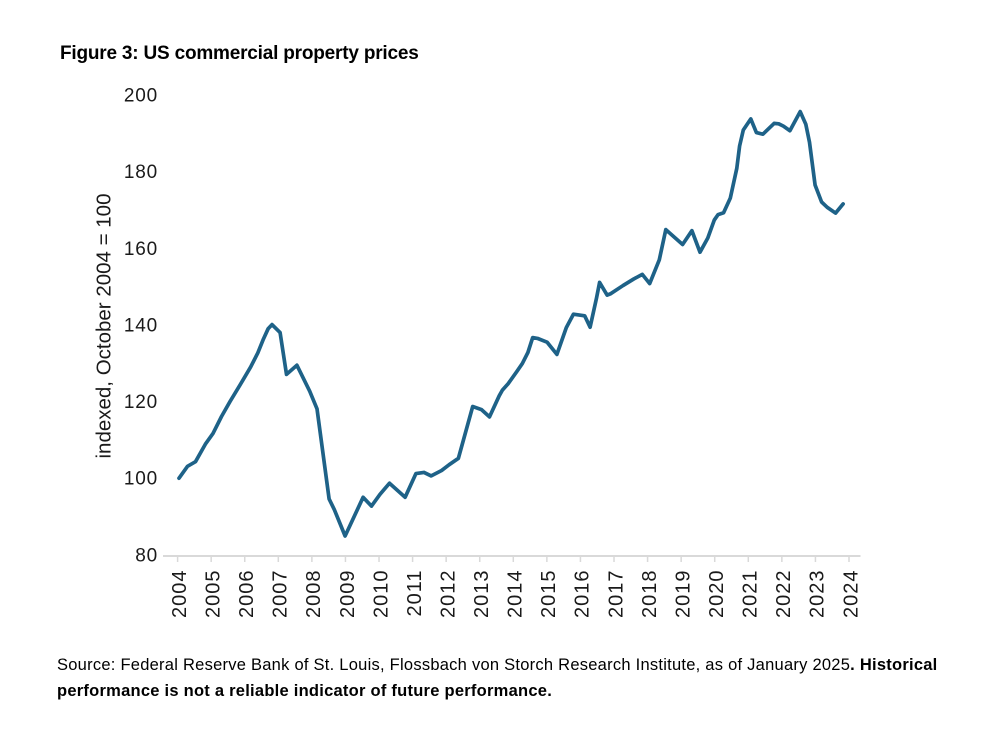 The width and height of the screenshot is (982, 751). I want to click on svg-text: 160, so click(141, 249).